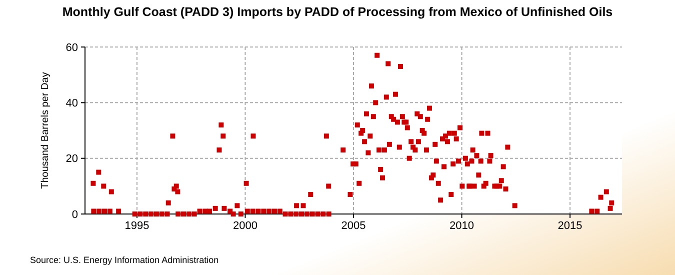  What do you see at coordinates (45, 130) in the screenshot?
I see `y-axis-title: Thousand Barrels per Day` at bounding box center [45, 130].